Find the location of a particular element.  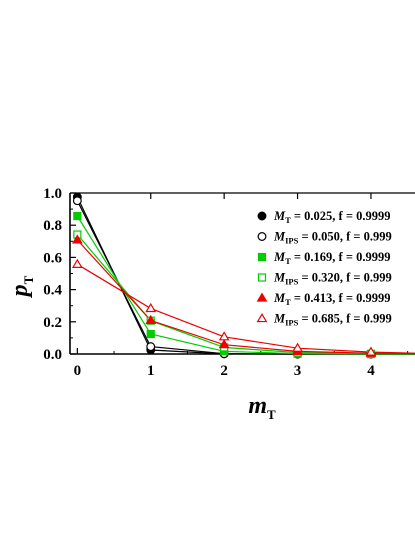

legend-entry-5: MT = 0.413, f = 0.9999 is located at coordinates (331, 299).